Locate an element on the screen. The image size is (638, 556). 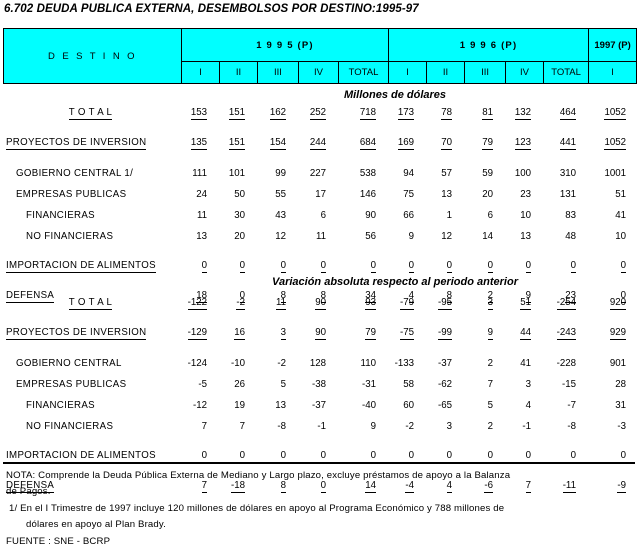
data-cell-value: -75 is located at coordinates (406, 333).